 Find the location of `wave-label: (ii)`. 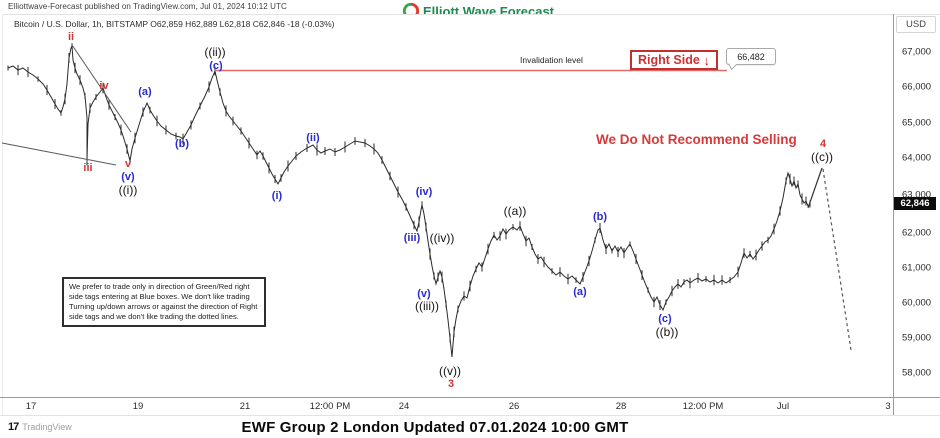

wave-label: (ii) is located at coordinates (313, 138).